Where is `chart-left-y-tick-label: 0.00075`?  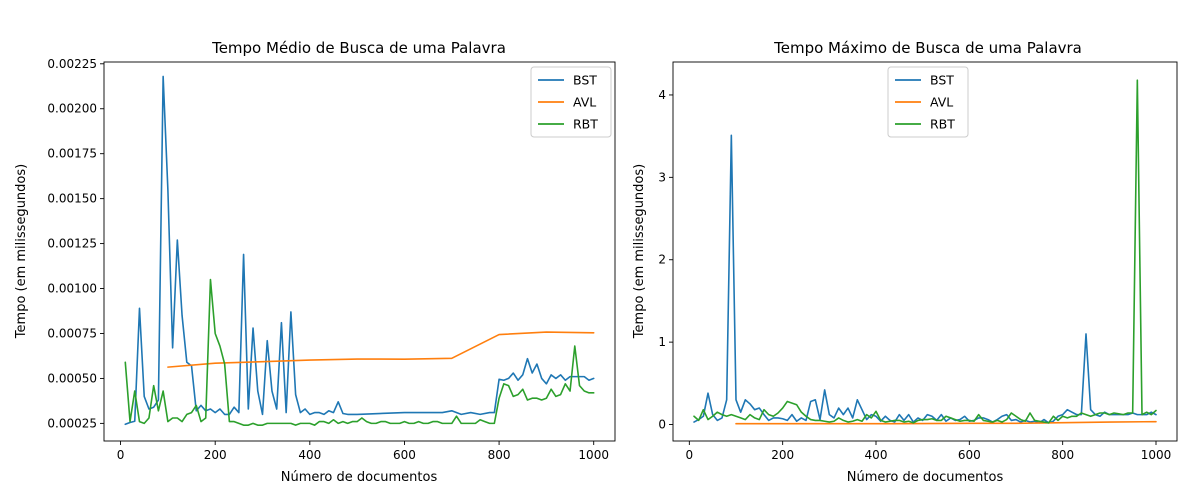
chart-left-y-tick-label: 0.00075 is located at coordinates (72, 333).